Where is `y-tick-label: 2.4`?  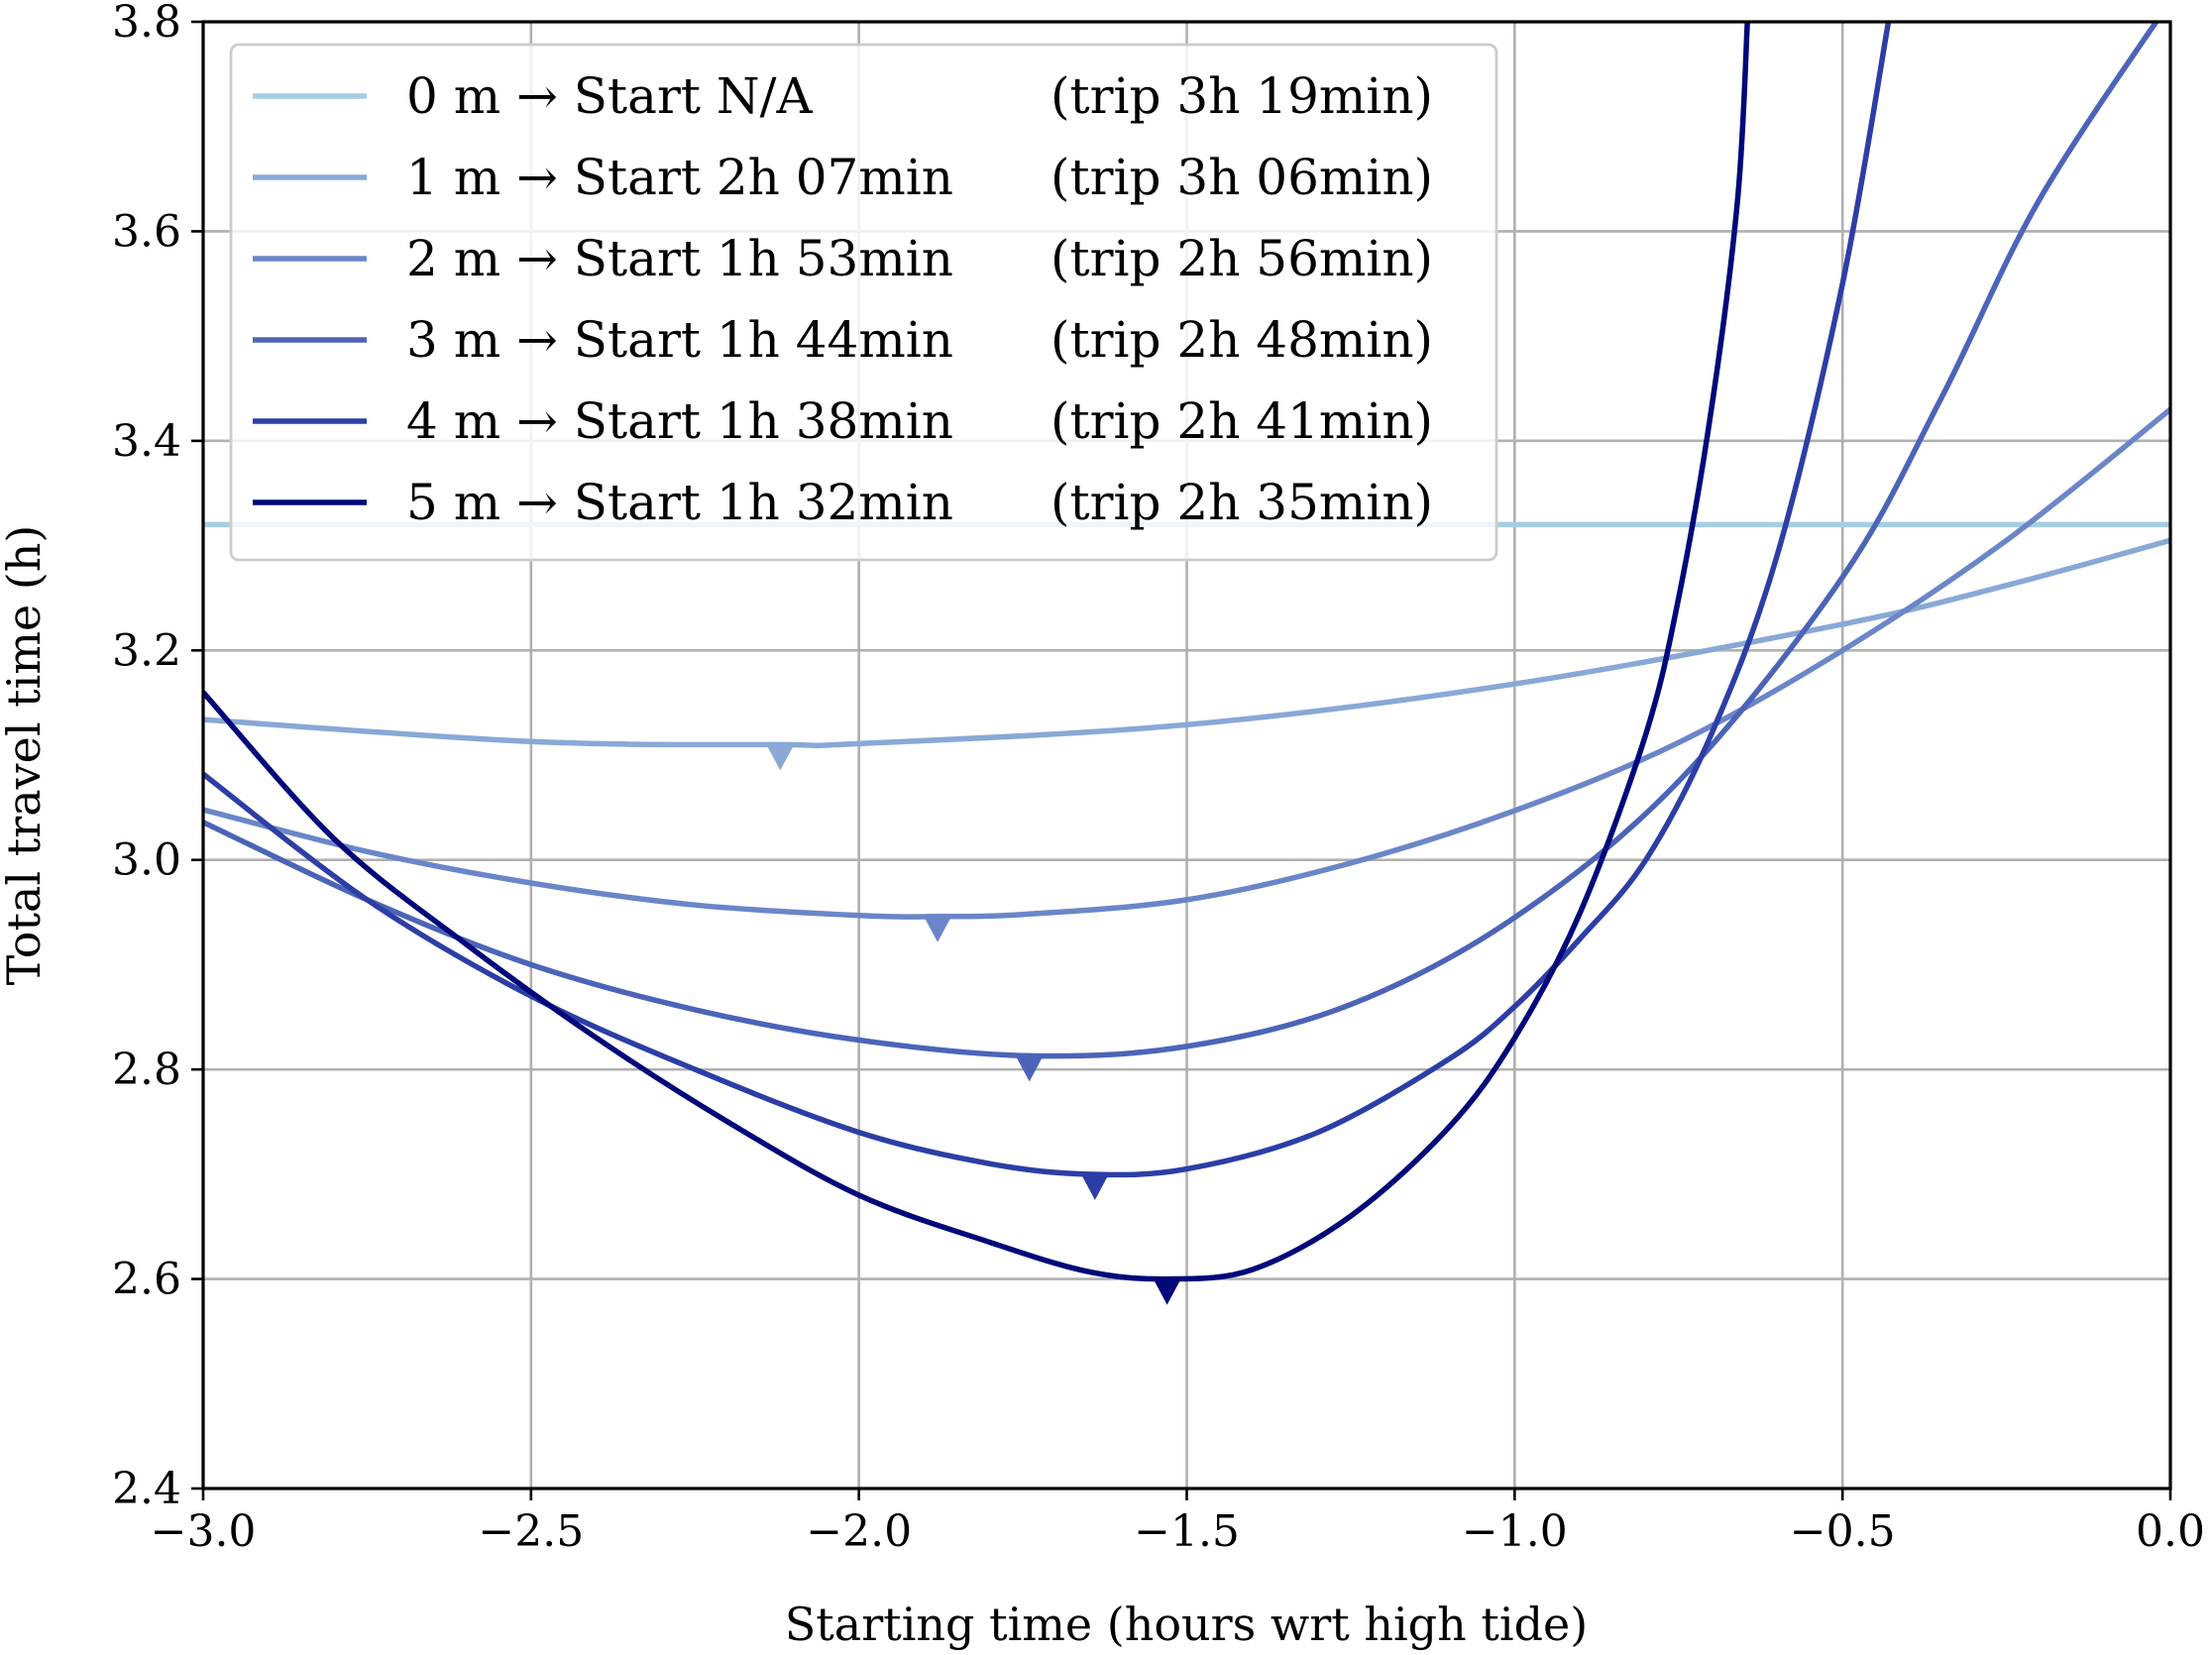
y-tick-label: 2.4 is located at coordinates (146, 1489).